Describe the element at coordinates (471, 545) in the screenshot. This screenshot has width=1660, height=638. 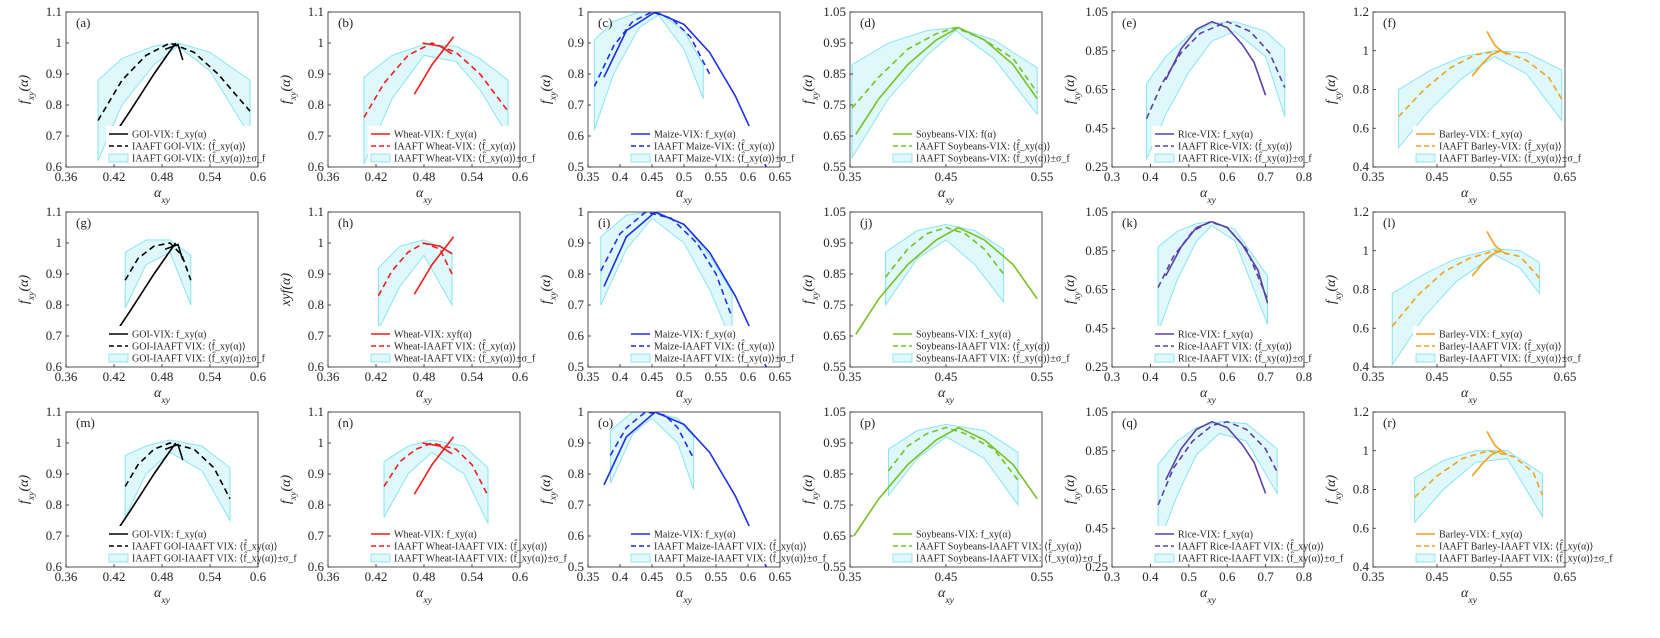
I see `legend-entry: IAAFT Wheat-IAAFT VIX: ⟨f̂_xy(α)⟩` at that location.